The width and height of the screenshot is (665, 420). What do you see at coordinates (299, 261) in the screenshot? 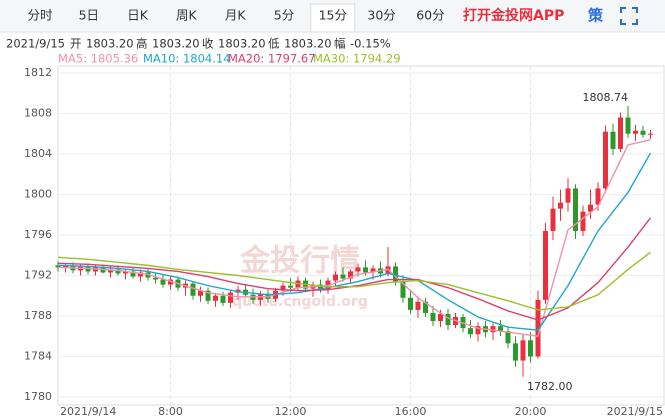
I see `watermark: 金投行情` at bounding box center [299, 261].